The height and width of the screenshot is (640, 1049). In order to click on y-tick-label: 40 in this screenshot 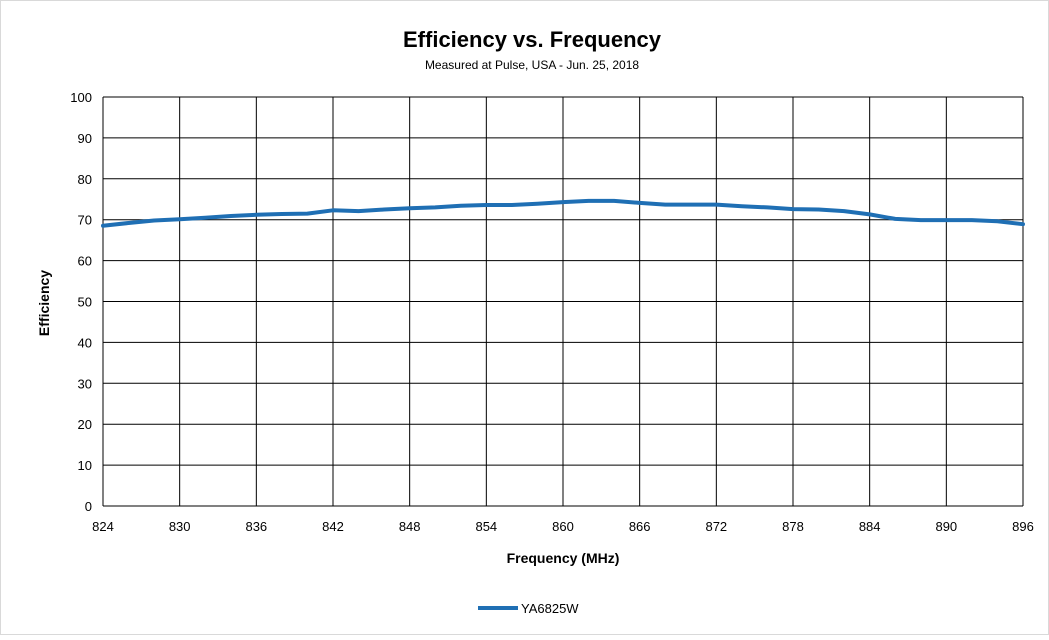, I will do `click(85, 342)`.